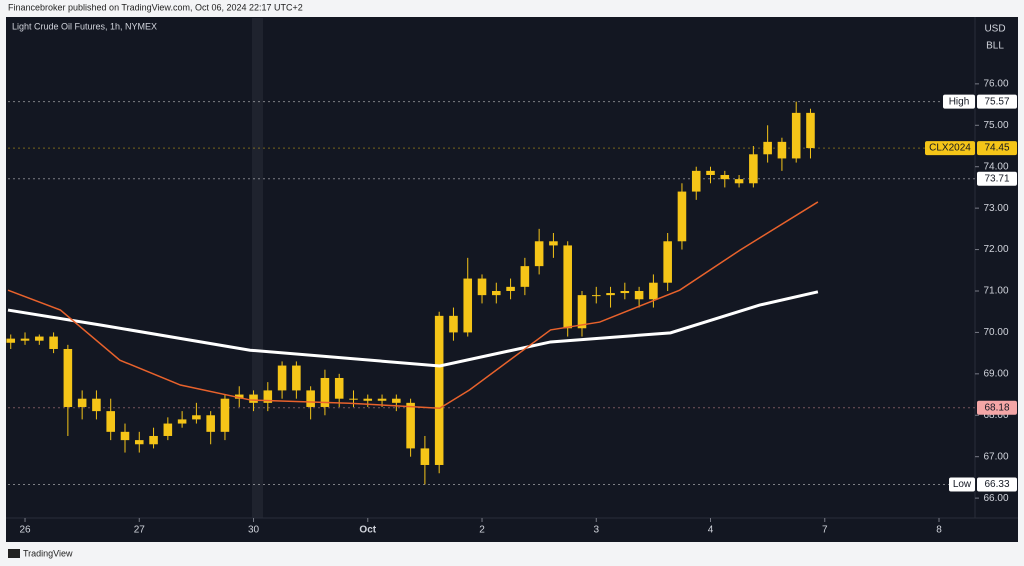 This screenshot has height=566, width=1024. I want to click on price-badge-label: High, so click(959, 101).